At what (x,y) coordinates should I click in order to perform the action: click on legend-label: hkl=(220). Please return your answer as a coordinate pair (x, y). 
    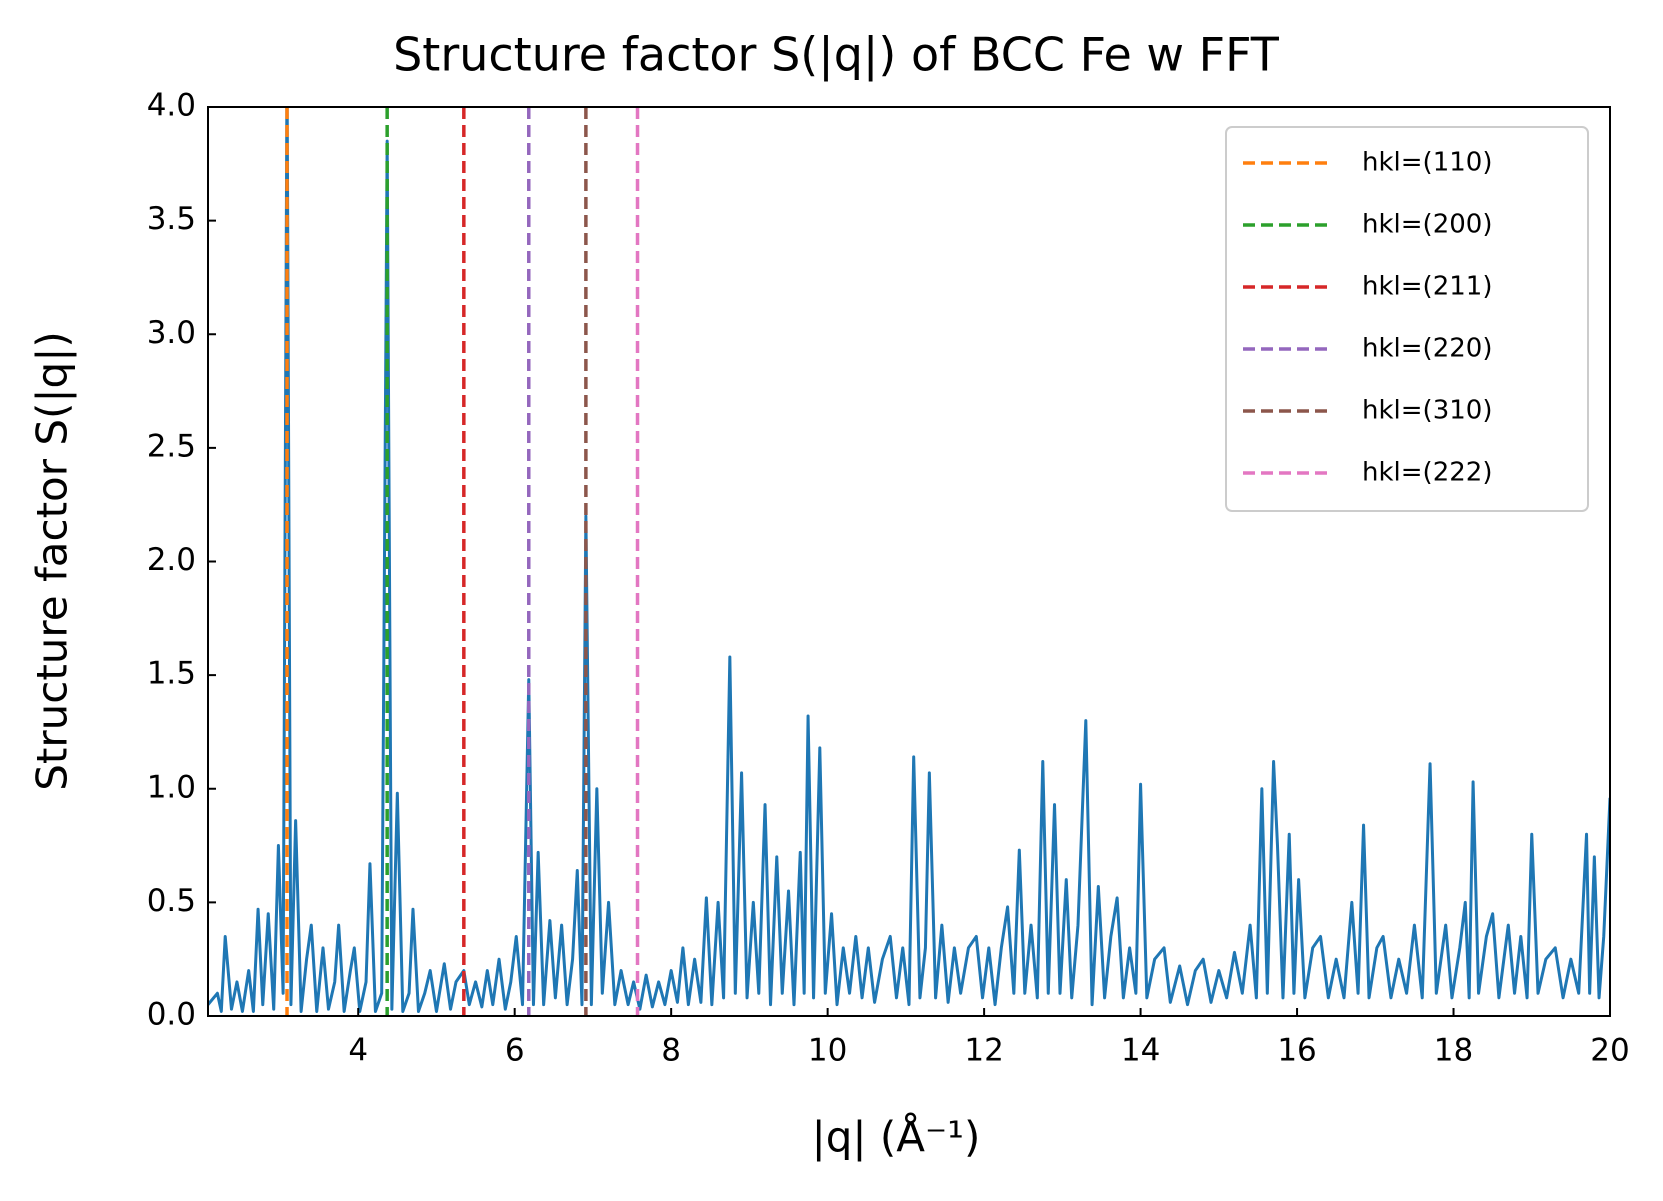
    Looking at the image, I should click on (1427, 349).